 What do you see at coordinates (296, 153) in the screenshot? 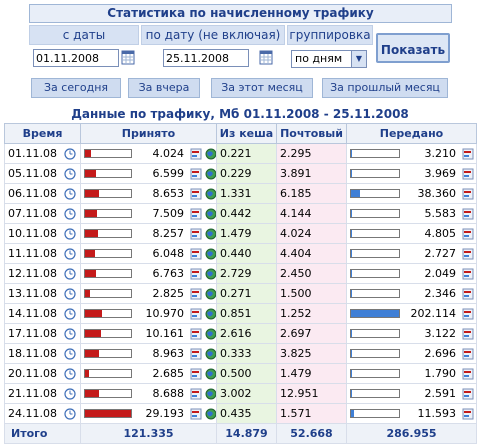
I see `mail-value: 2.295` at bounding box center [296, 153].